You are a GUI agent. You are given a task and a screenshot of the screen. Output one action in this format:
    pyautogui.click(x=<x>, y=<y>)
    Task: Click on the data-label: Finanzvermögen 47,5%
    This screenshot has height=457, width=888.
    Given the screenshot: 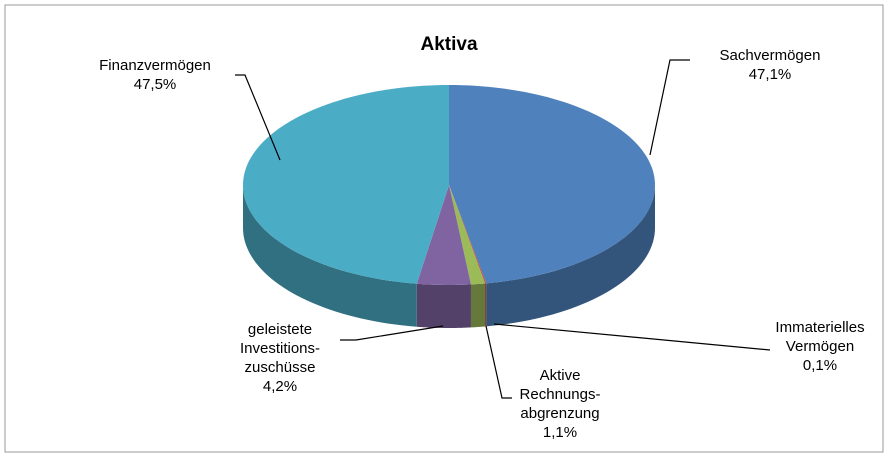 What is the action you would take?
    pyautogui.click(x=155, y=75)
    